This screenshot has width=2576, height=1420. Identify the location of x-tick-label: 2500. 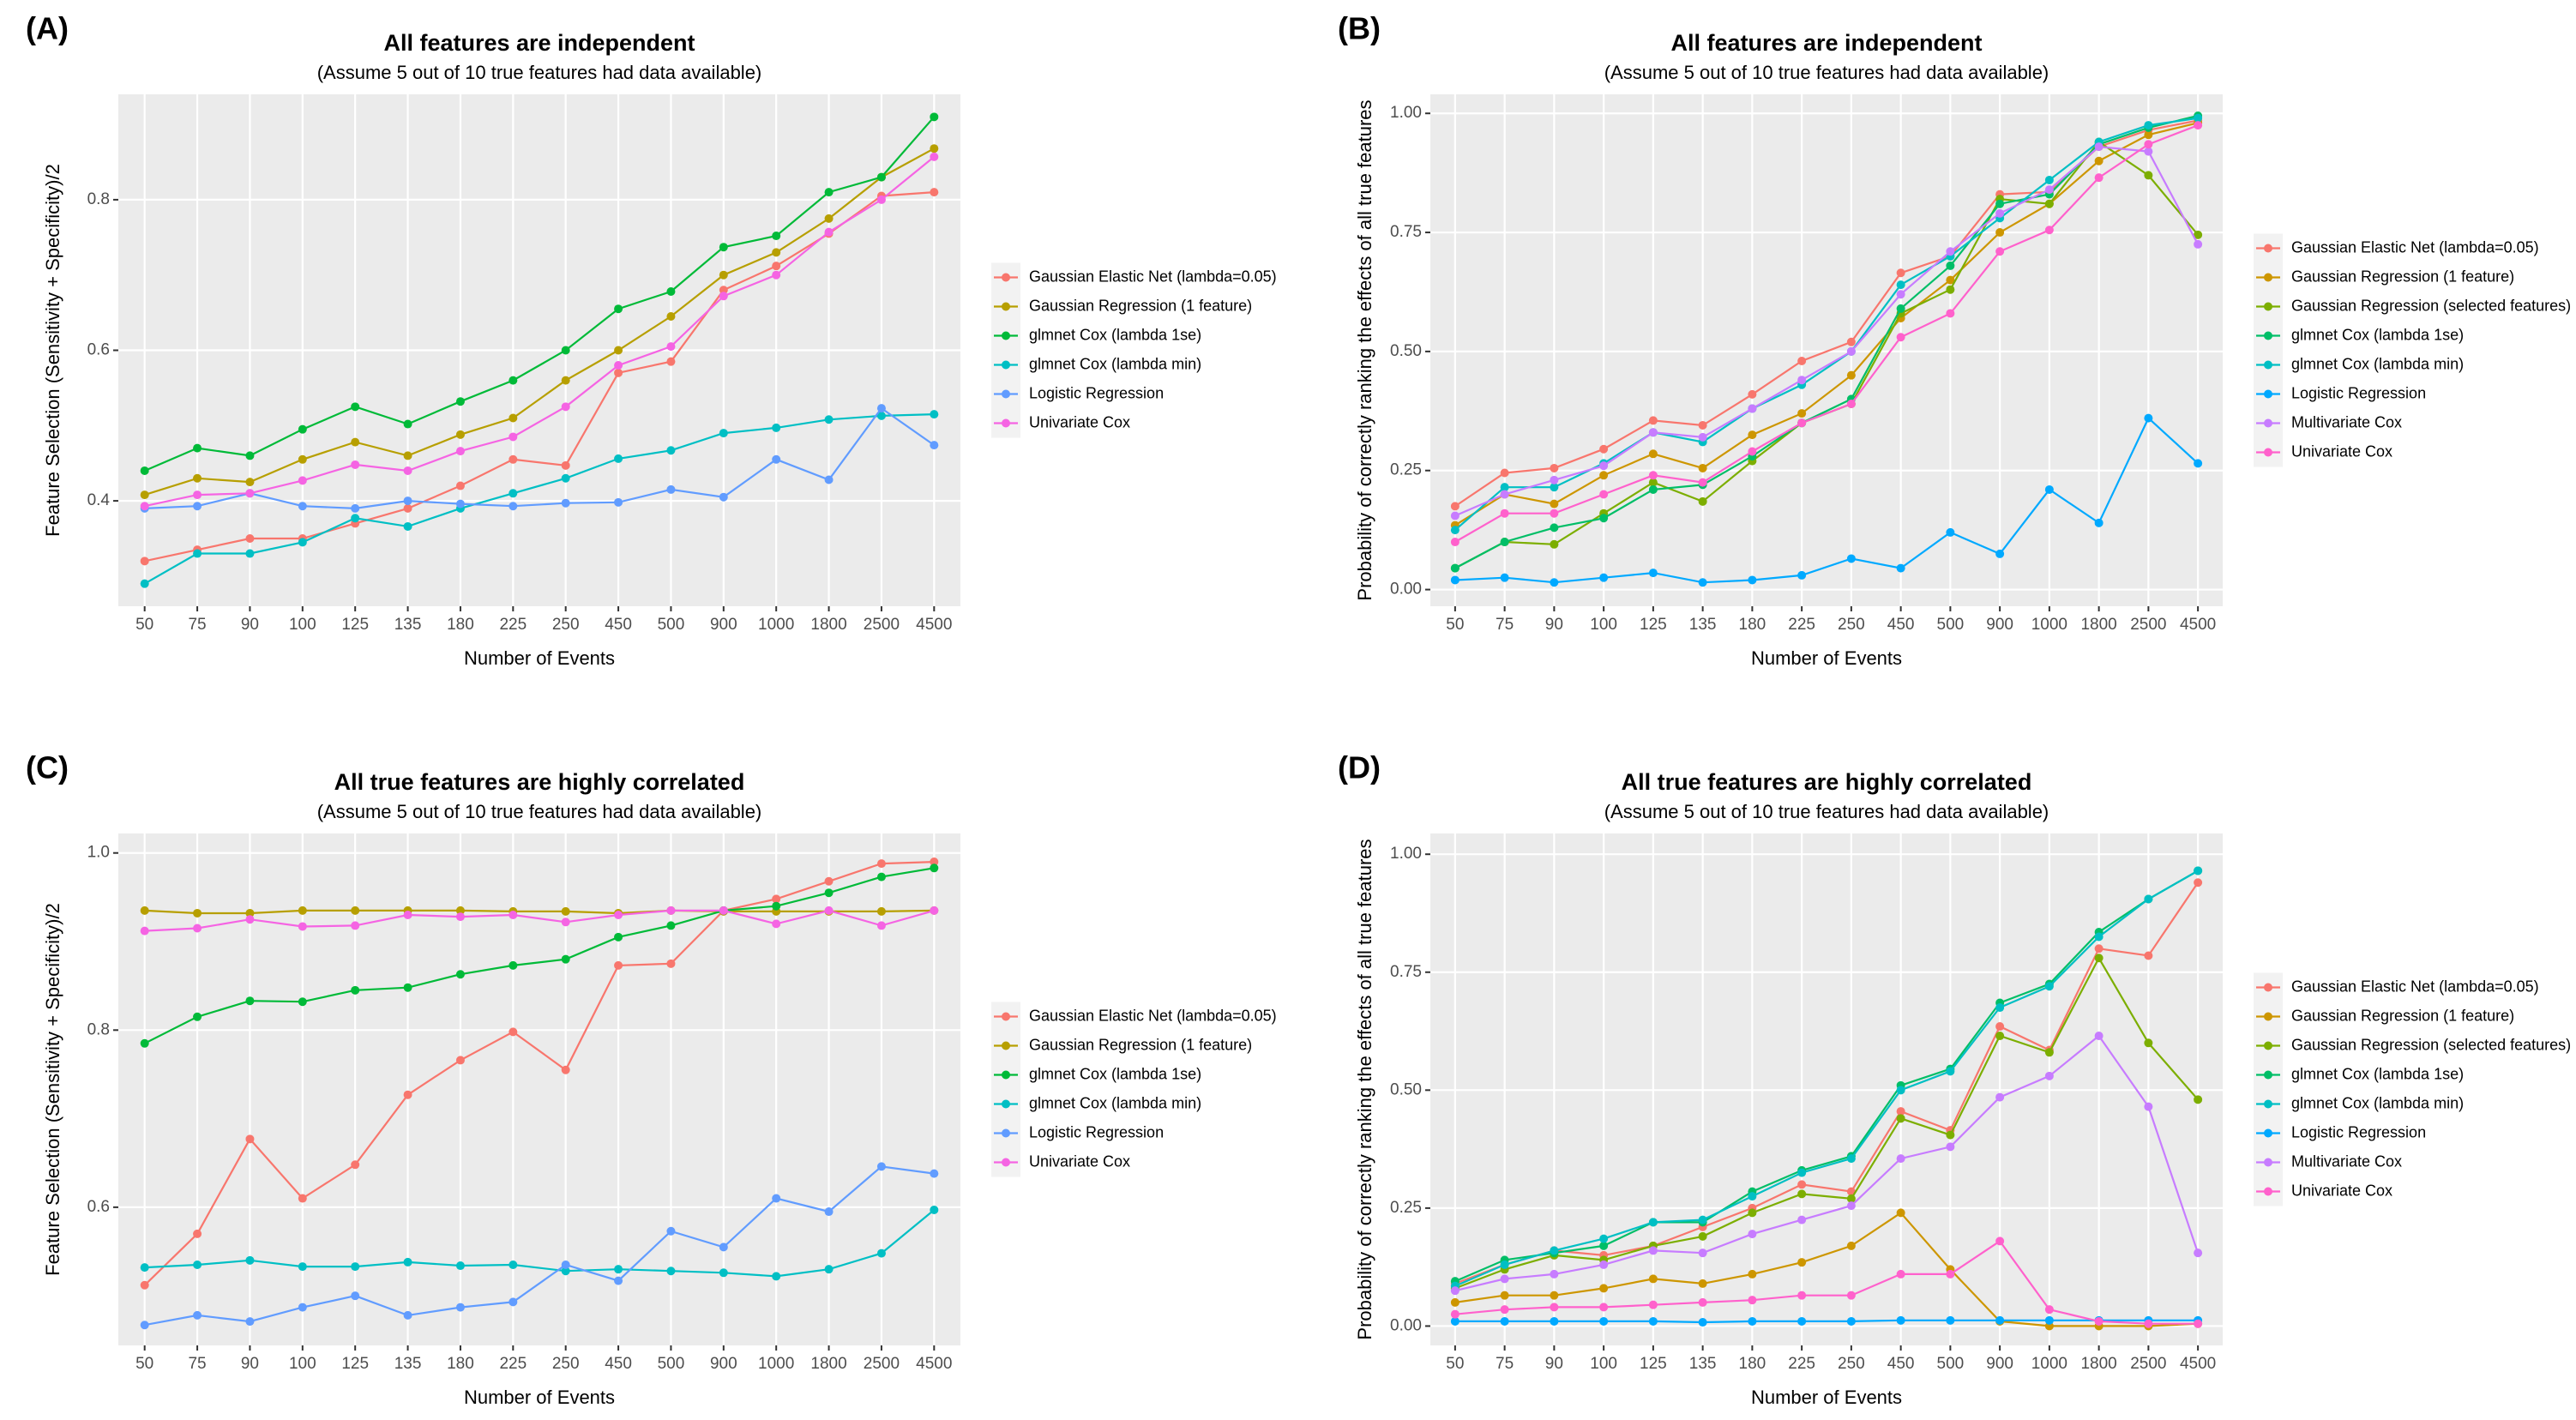
(2148, 625).